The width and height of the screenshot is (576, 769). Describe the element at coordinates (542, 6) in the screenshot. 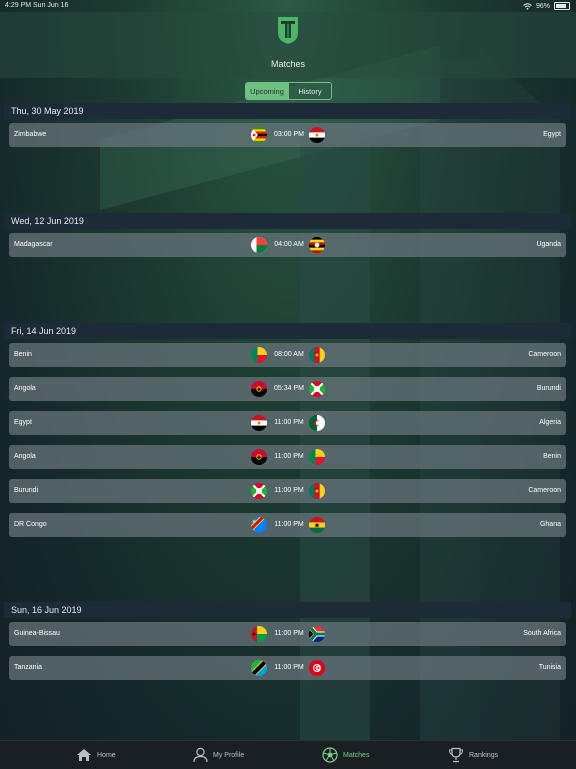

I see `battery-percent: 96%` at that location.